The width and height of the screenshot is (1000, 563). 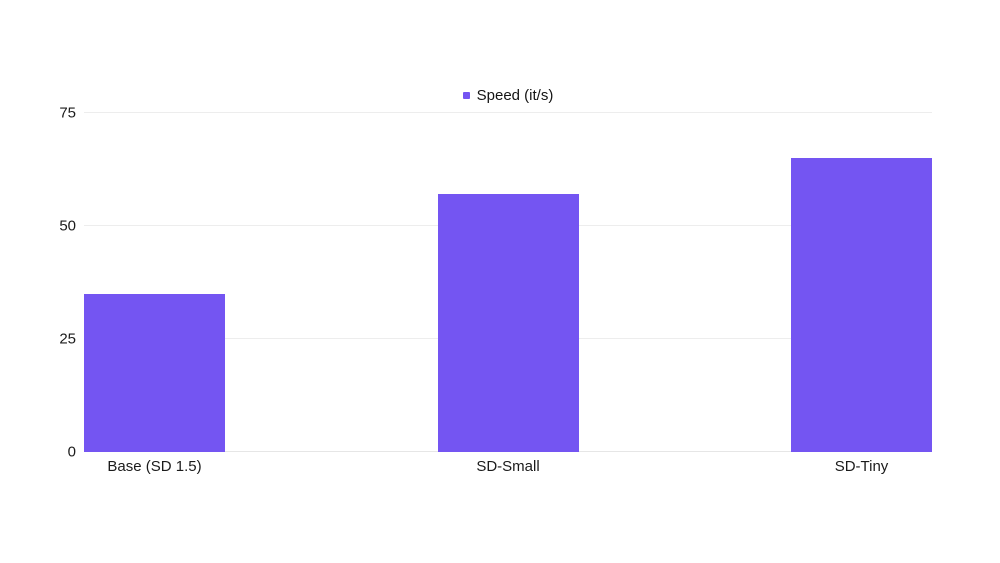 I want to click on bar-SD-Small, so click(x=508, y=323).